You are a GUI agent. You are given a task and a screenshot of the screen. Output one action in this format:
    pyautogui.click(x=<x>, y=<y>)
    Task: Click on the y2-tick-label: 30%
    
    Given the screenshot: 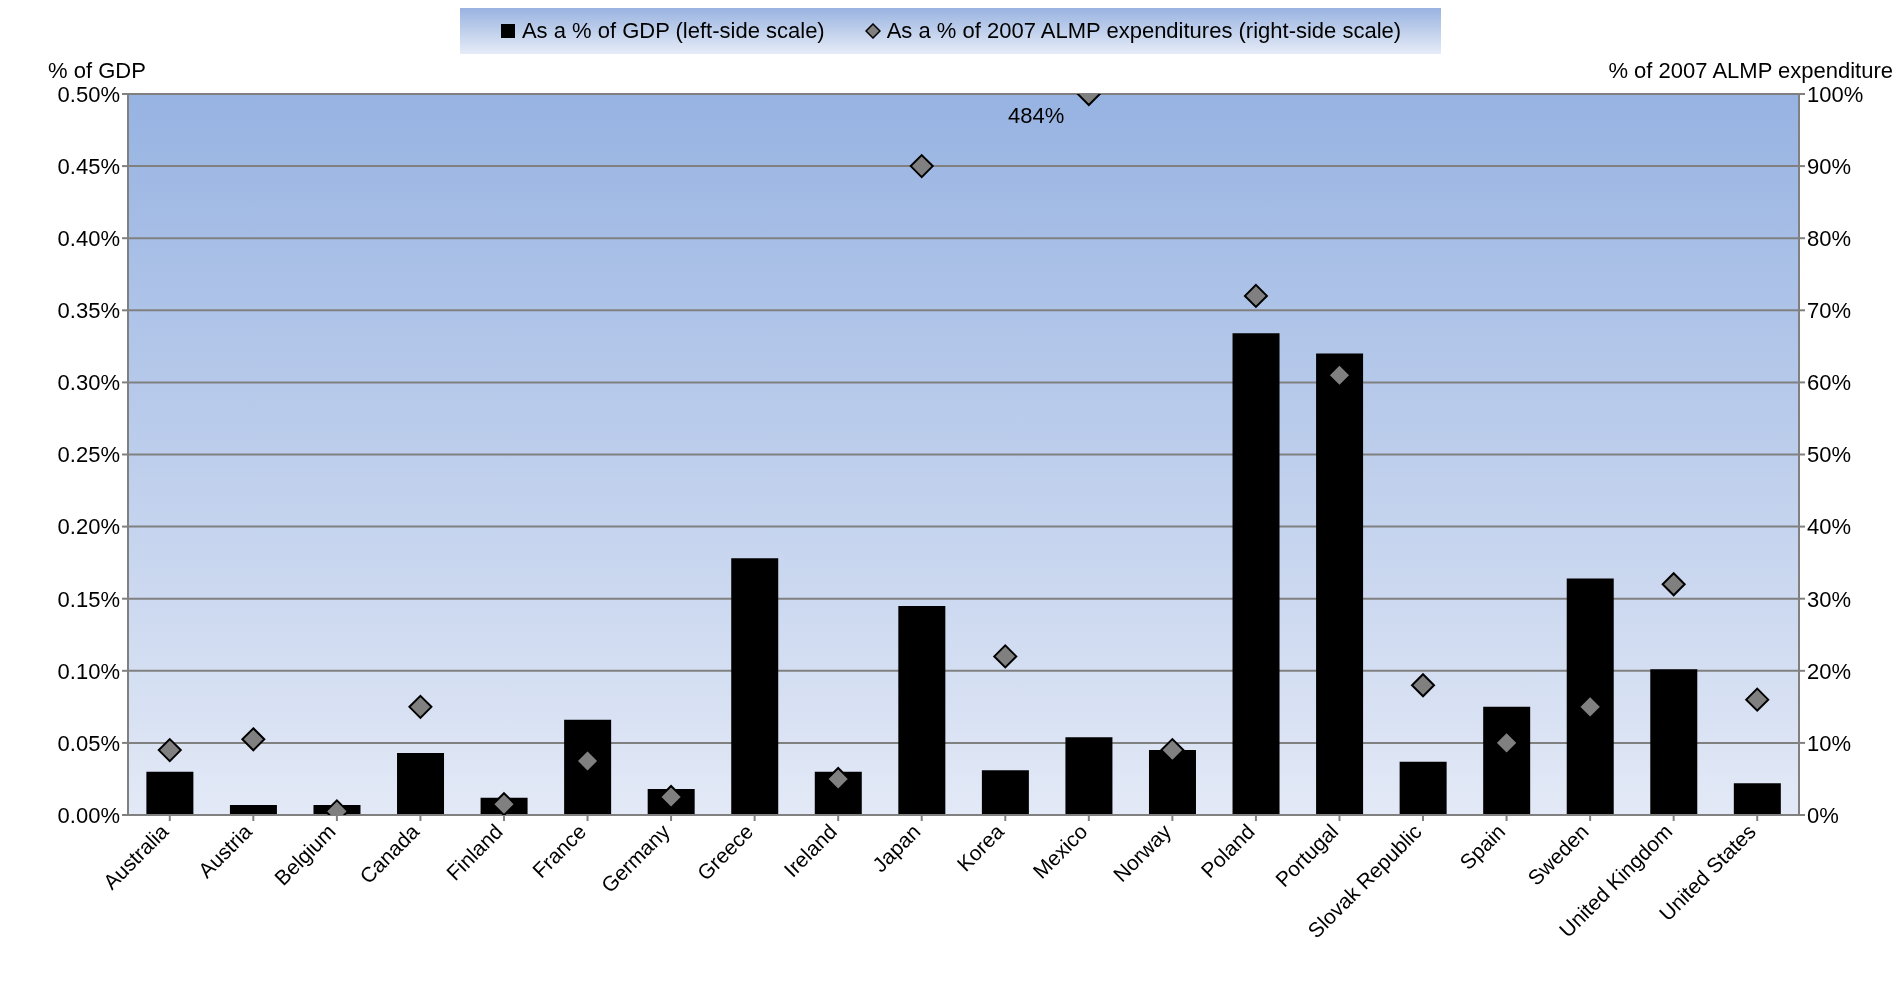 What is the action you would take?
    pyautogui.click(x=1829, y=599)
    